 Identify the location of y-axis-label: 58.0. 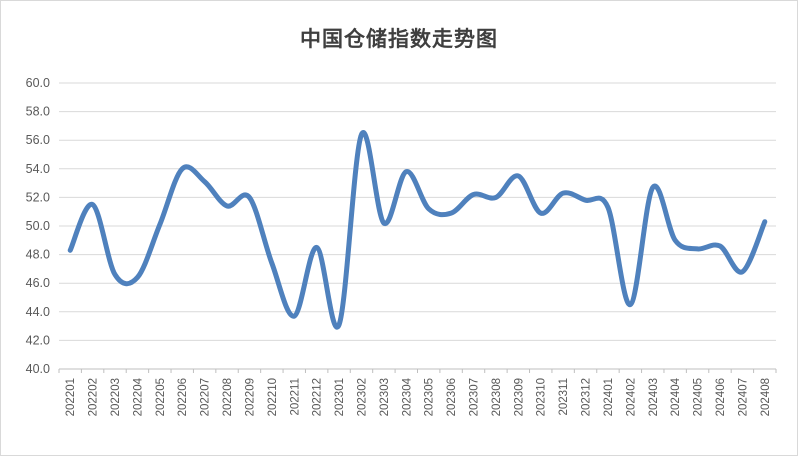
(38, 112).